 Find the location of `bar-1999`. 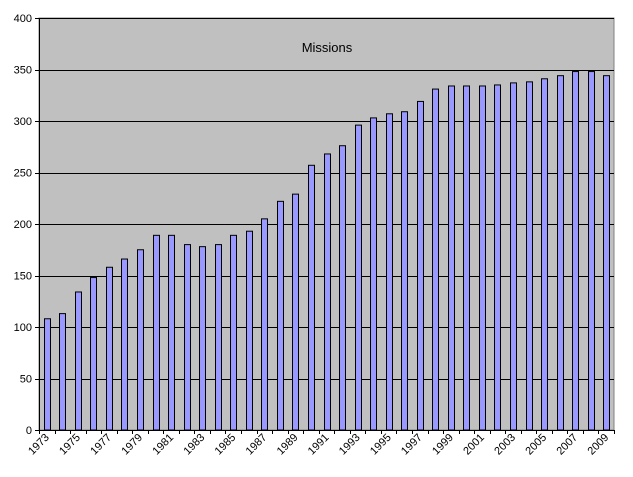

bar-1999 is located at coordinates (451, 258).